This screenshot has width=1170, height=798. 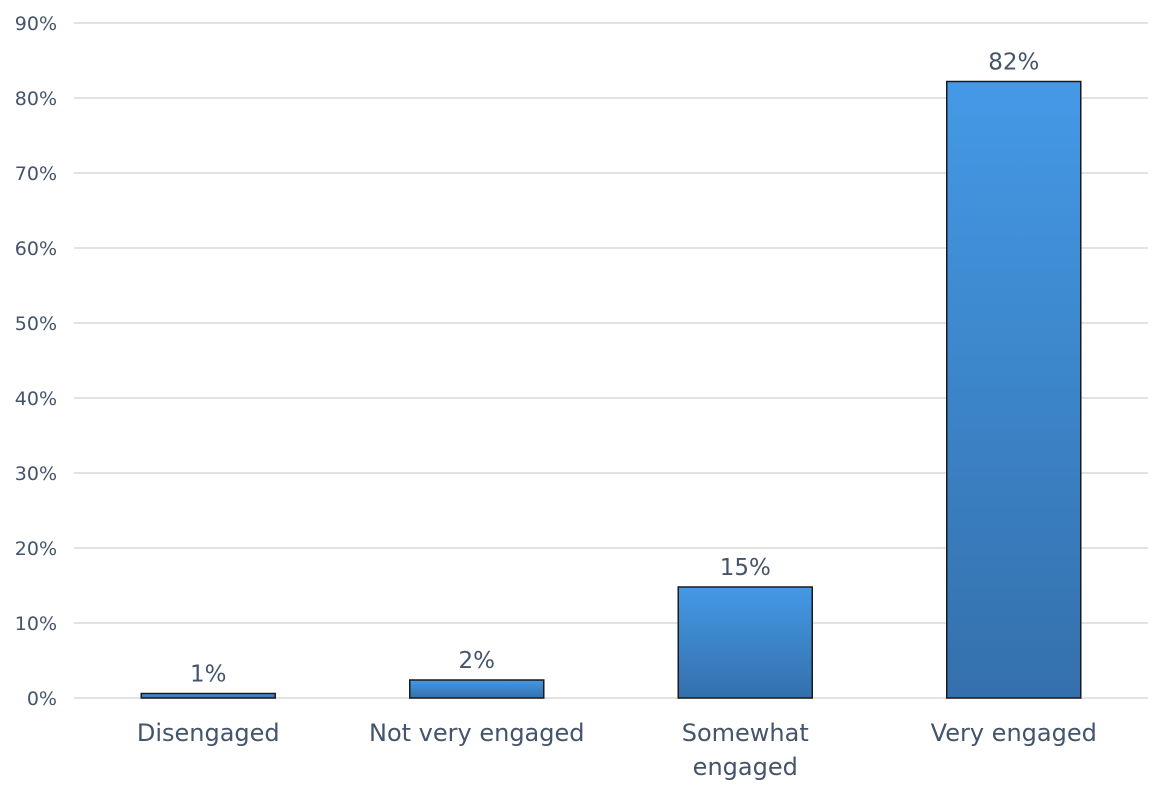 I want to click on bar-not-very-engaged, so click(x=477, y=689).